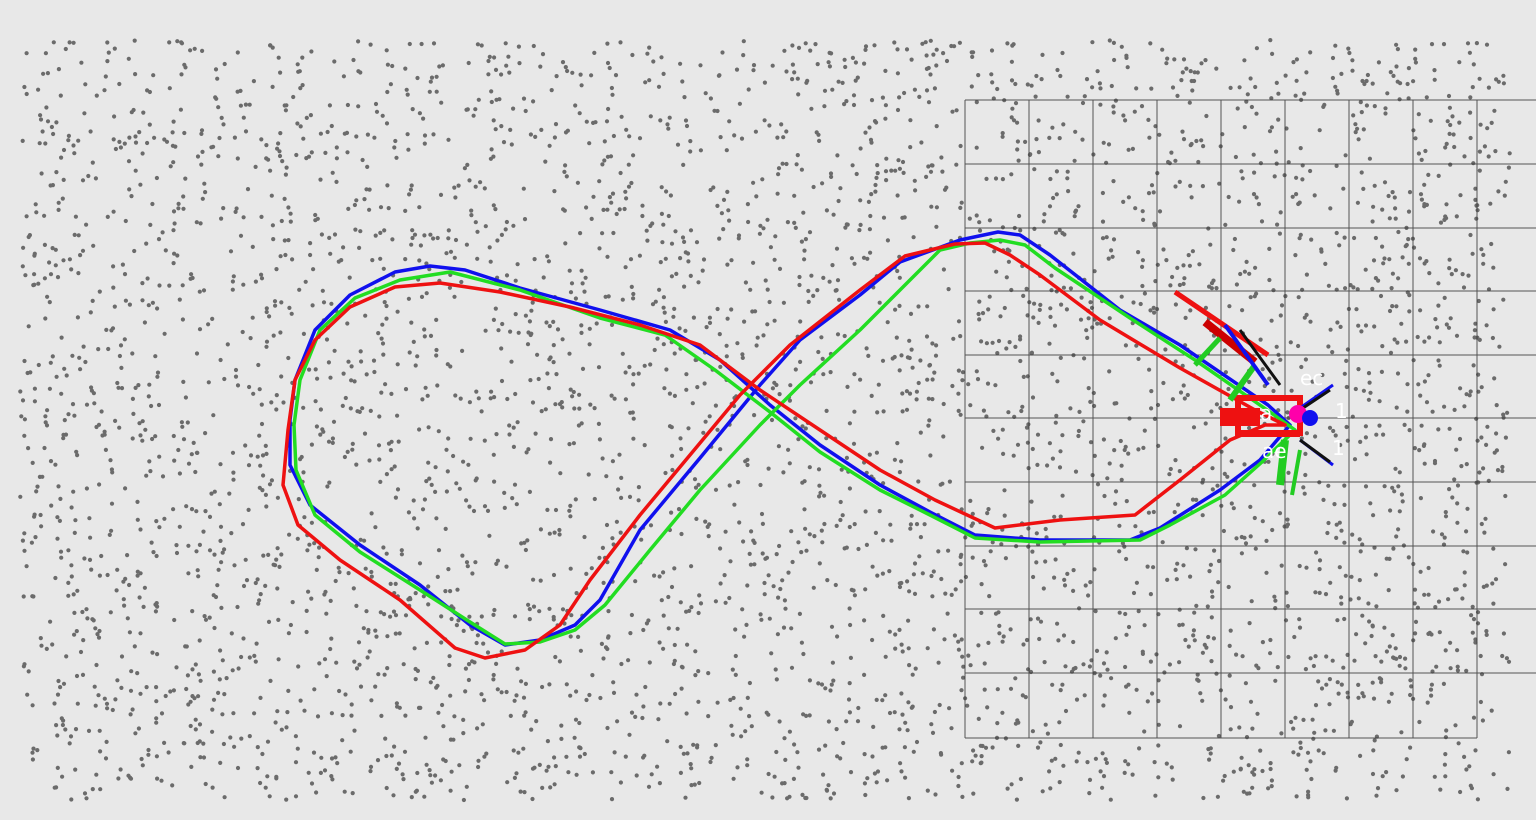  Describe the element at coordinates (1260, 392) in the screenshot. I see `robot-pose-icon: ec a ae 1 1` at that location.